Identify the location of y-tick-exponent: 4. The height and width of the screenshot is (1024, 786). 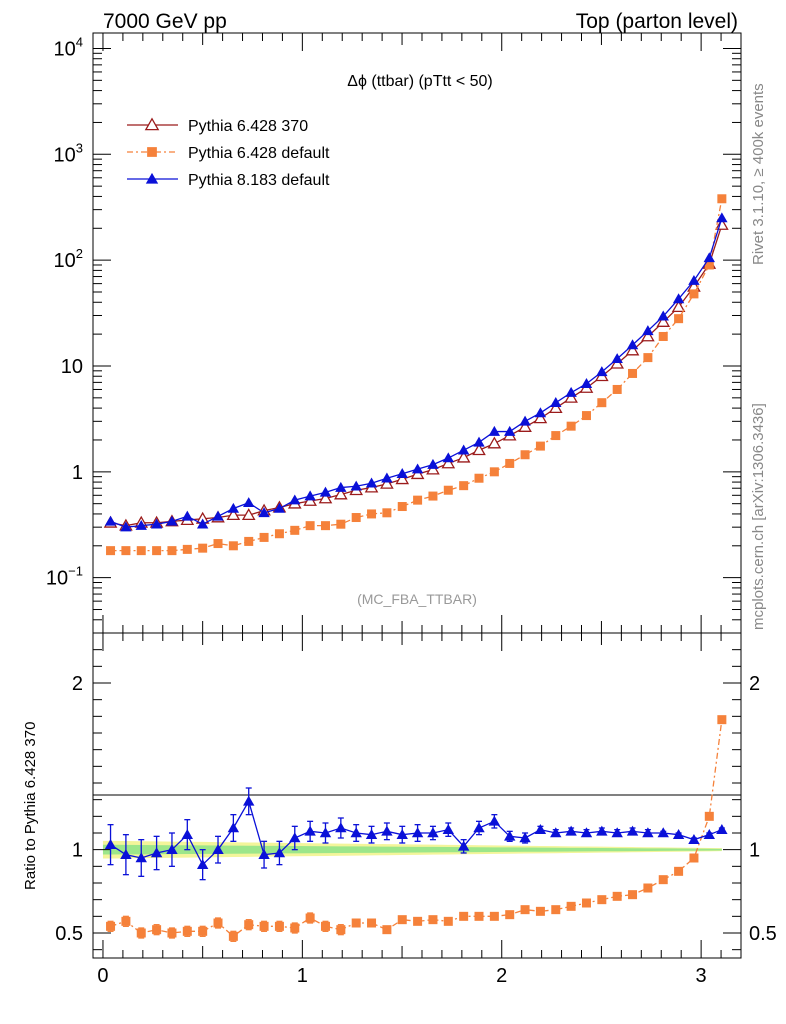
(79, 41).